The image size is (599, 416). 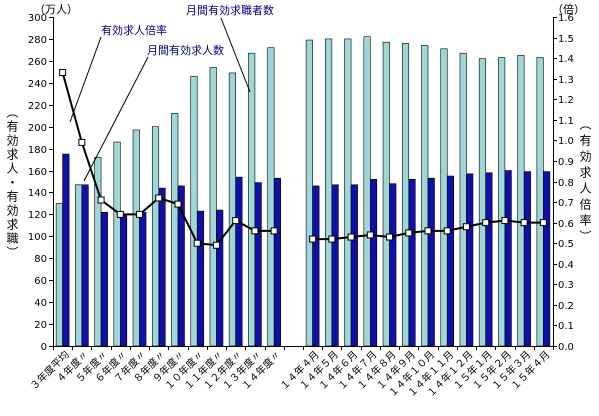 What do you see at coordinates (116, 119) in the screenshot?
I see `callout-pointer-openings` at bounding box center [116, 119].